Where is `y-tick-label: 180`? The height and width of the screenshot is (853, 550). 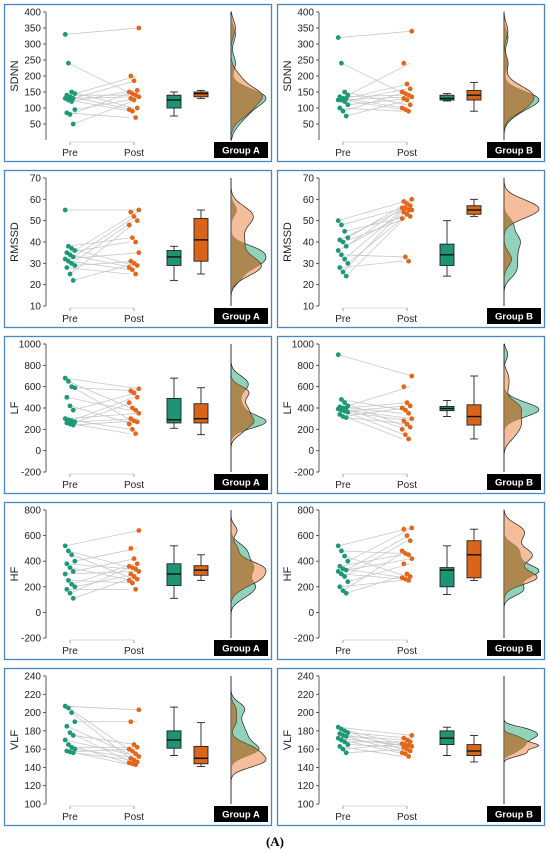 y-tick-label: 180 is located at coordinates (32, 731).